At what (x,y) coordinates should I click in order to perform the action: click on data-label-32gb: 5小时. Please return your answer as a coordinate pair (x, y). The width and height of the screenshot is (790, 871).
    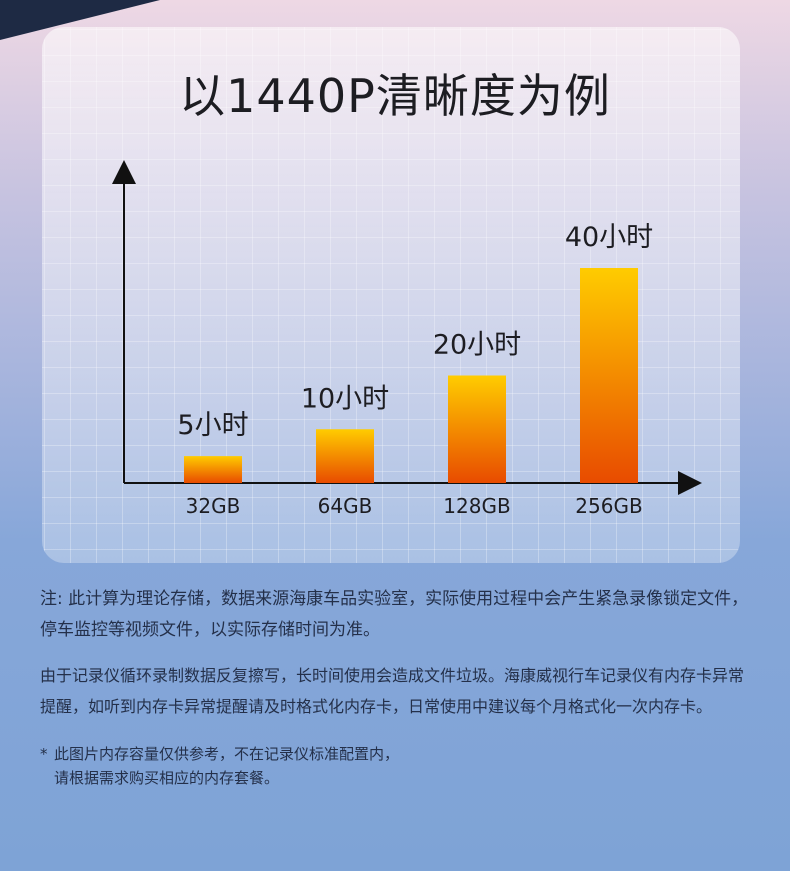
    Looking at the image, I should click on (212, 425).